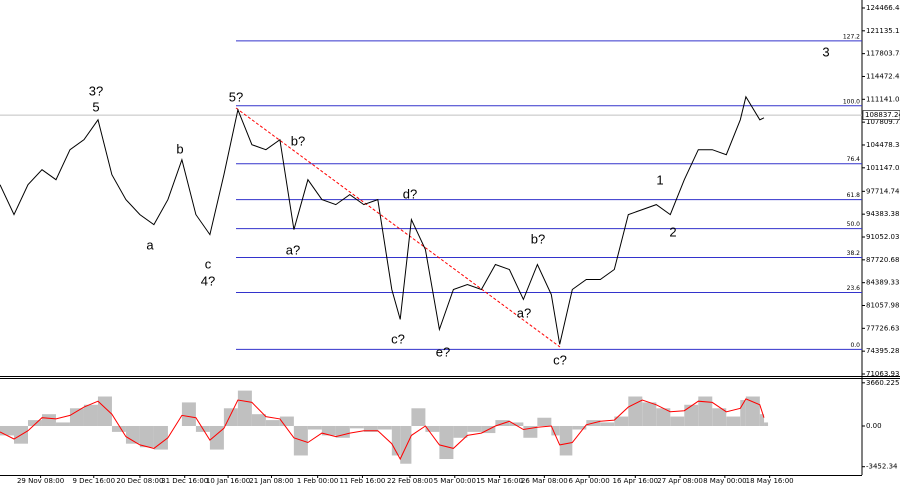 The width and height of the screenshot is (900, 485). Describe the element at coordinates (825, 51) in the screenshot. I see `wave-label: 3` at that location.